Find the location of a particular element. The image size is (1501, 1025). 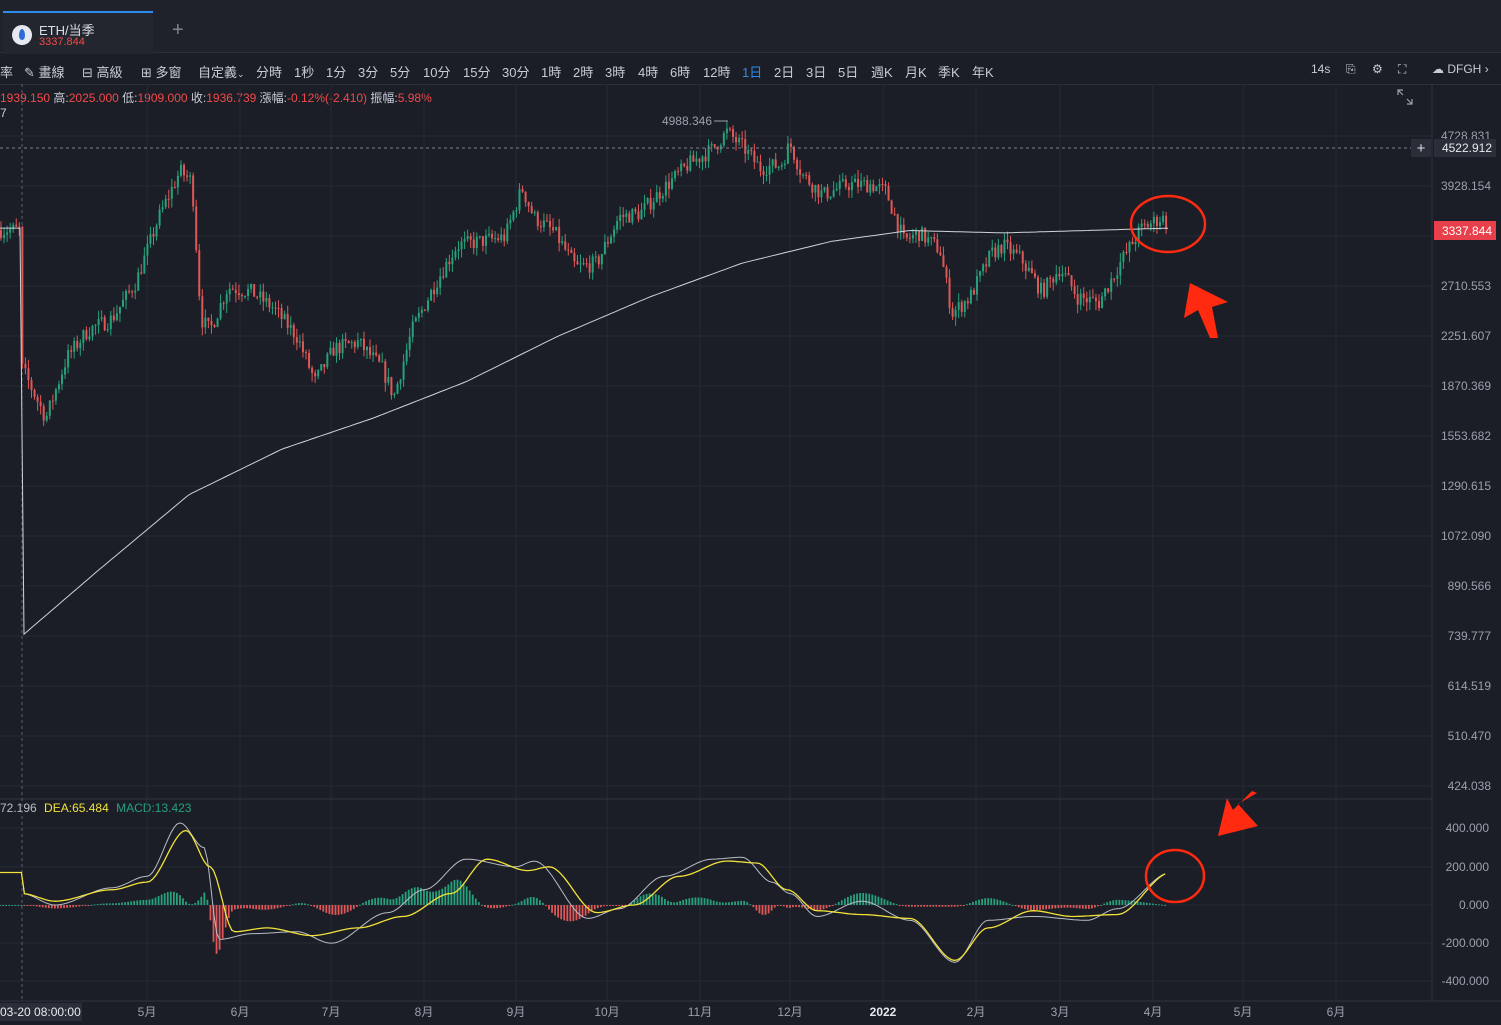

y-tick-label: 424.038 is located at coordinates (1470, 786).